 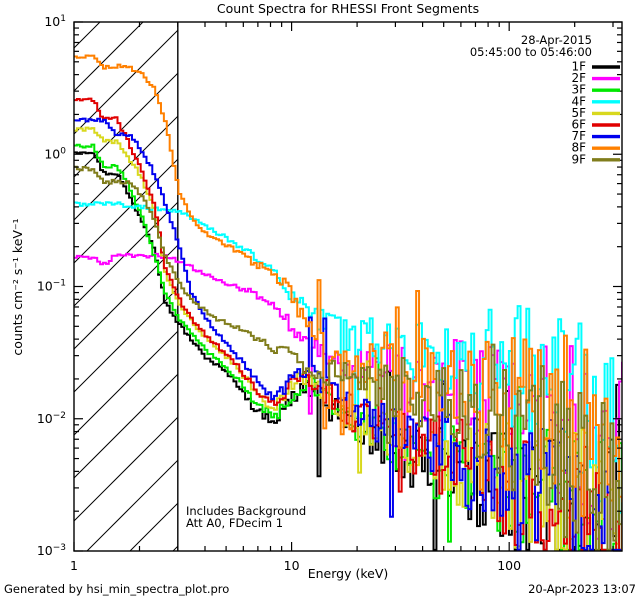 What do you see at coordinates (578, 125) in the screenshot?
I see `legend-label-6f: 6F` at bounding box center [578, 125].